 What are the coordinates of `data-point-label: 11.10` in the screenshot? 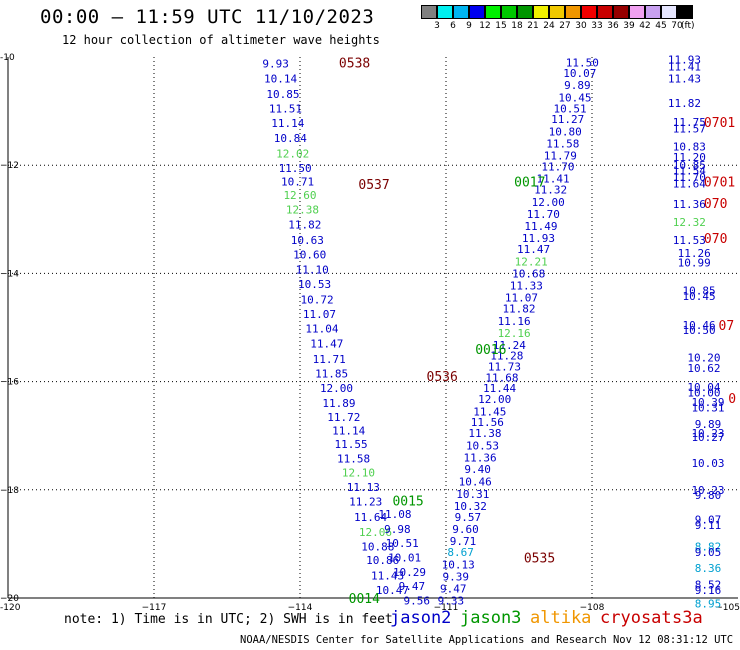 It's located at (312, 270).